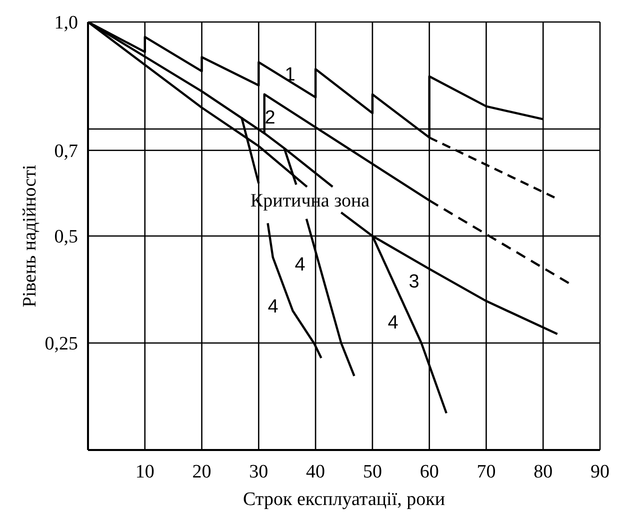 This screenshot has height=518, width=617. I want to click on x-tick-label: 20, so click(202, 471).